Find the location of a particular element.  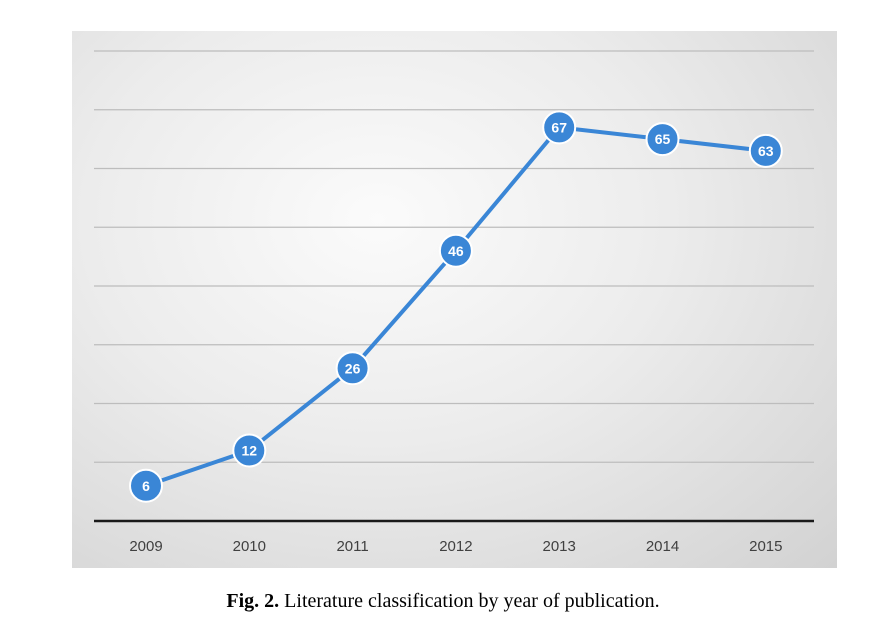

data-label: 6 is located at coordinates (146, 486).